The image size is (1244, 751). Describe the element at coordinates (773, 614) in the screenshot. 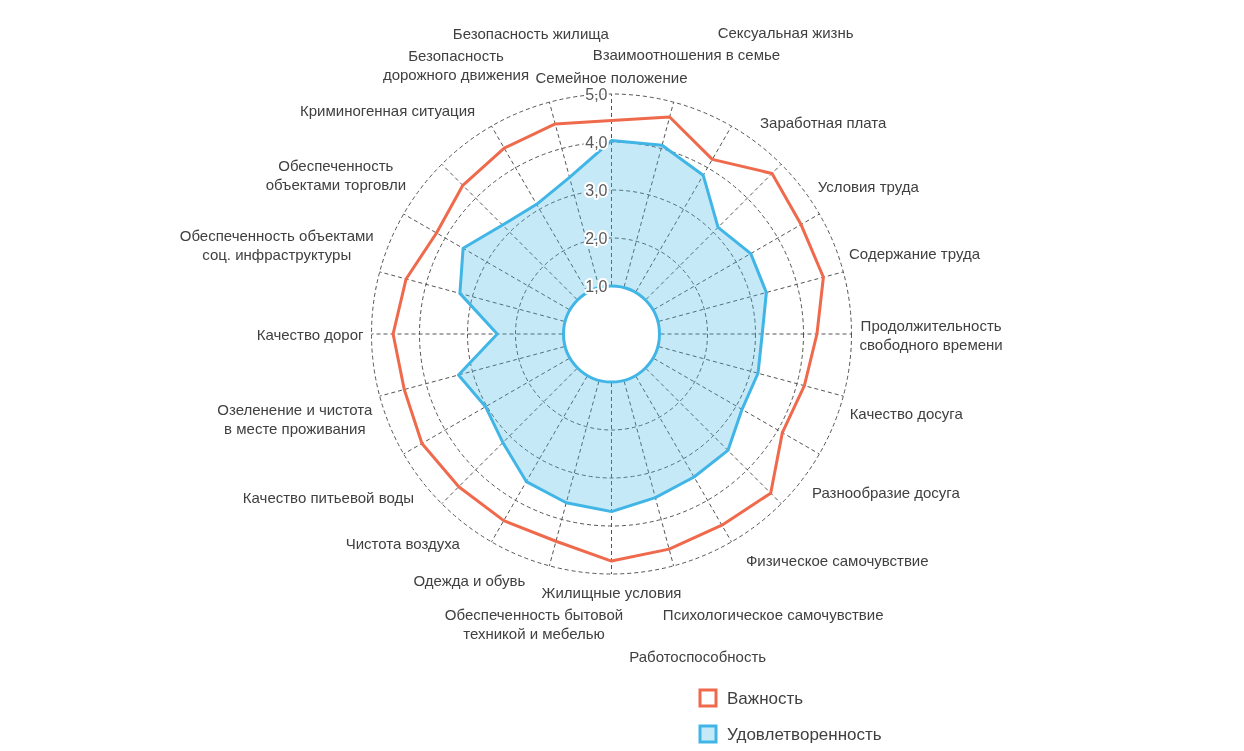

I see `spoke-label: Психологическое самочувствие` at that location.